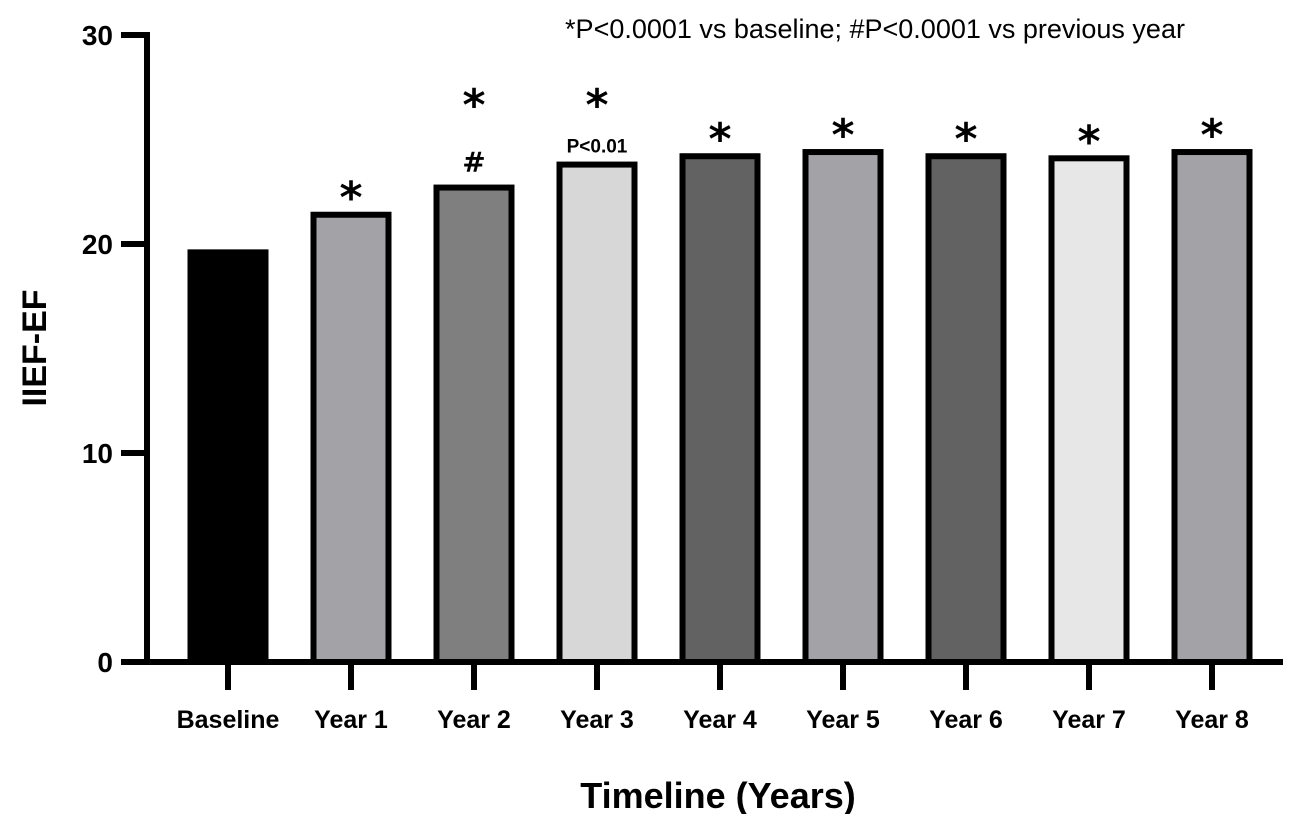 Image resolution: width=1293 pixels, height=814 pixels. What do you see at coordinates (965, 139) in the screenshot?
I see `annotation-year-6-star: *` at bounding box center [965, 139].